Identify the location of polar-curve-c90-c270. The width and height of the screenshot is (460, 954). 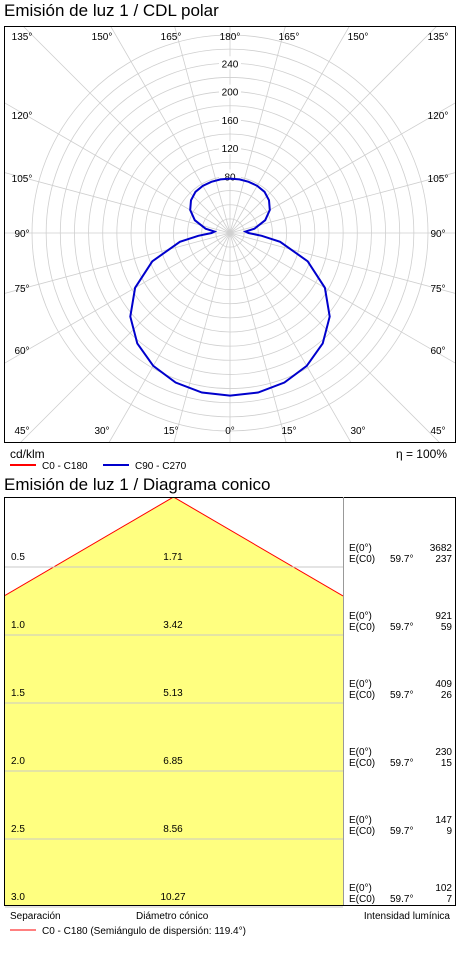
(230, 287).